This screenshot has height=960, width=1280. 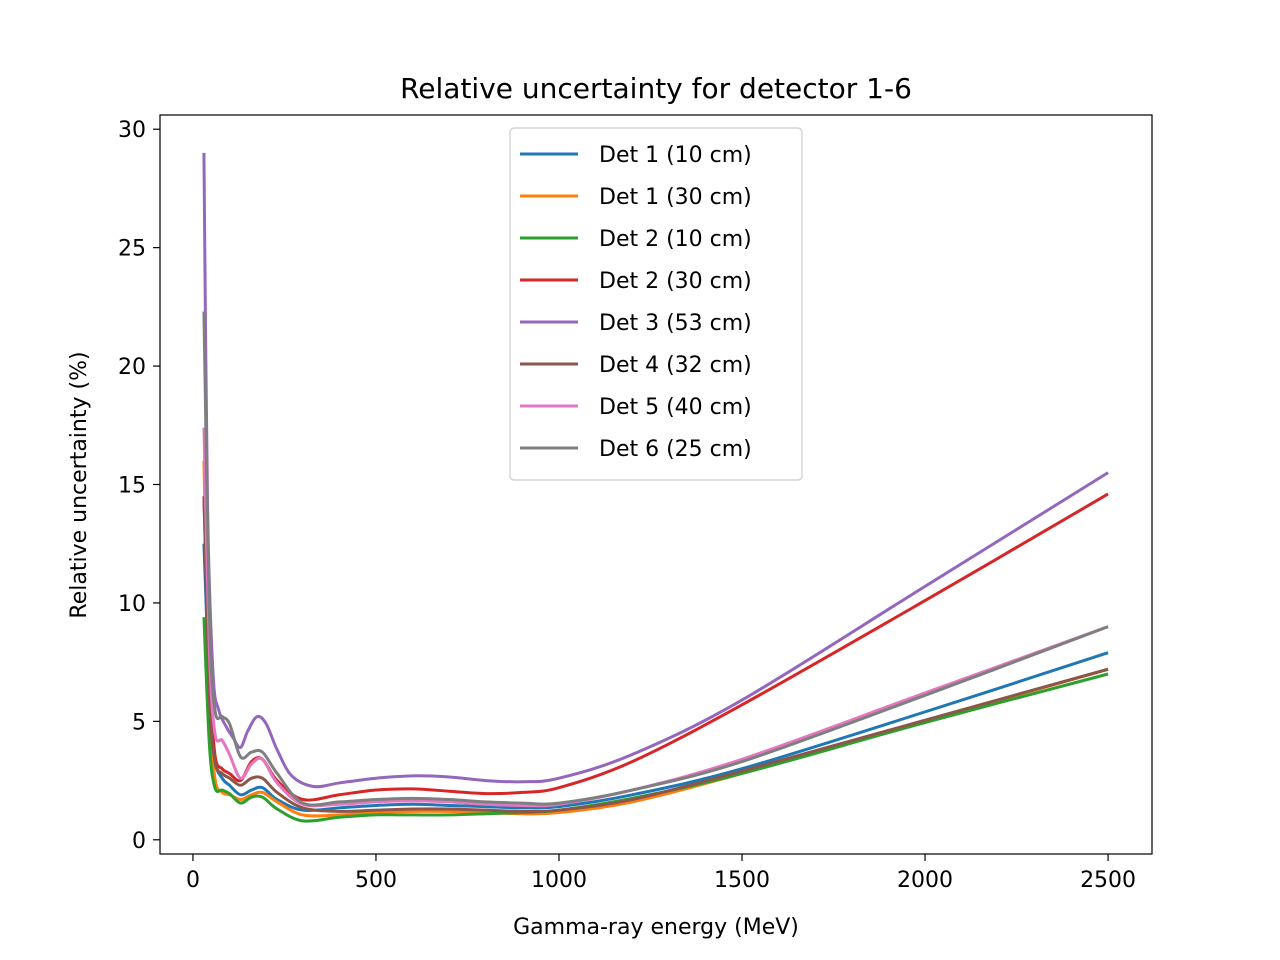 I want to click on y-axis-label: Relative uncertainty (%), so click(x=79, y=484).